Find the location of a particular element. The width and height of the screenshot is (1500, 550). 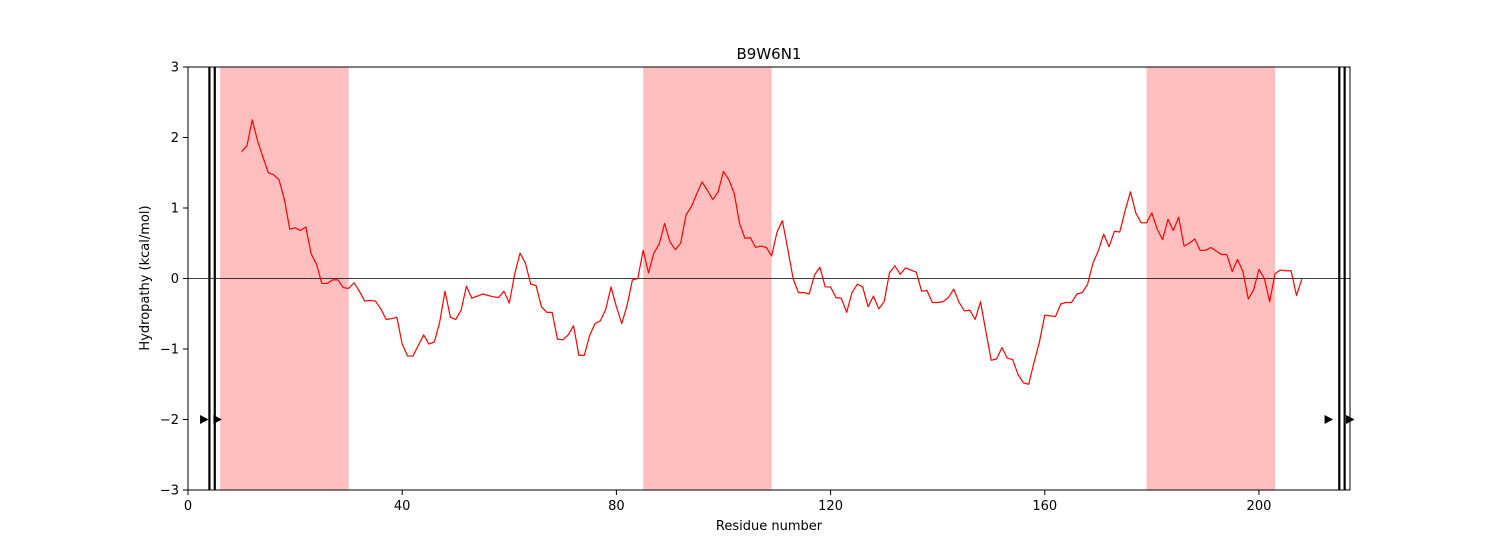

x-tick-label-4: 160 is located at coordinates (1044, 506).